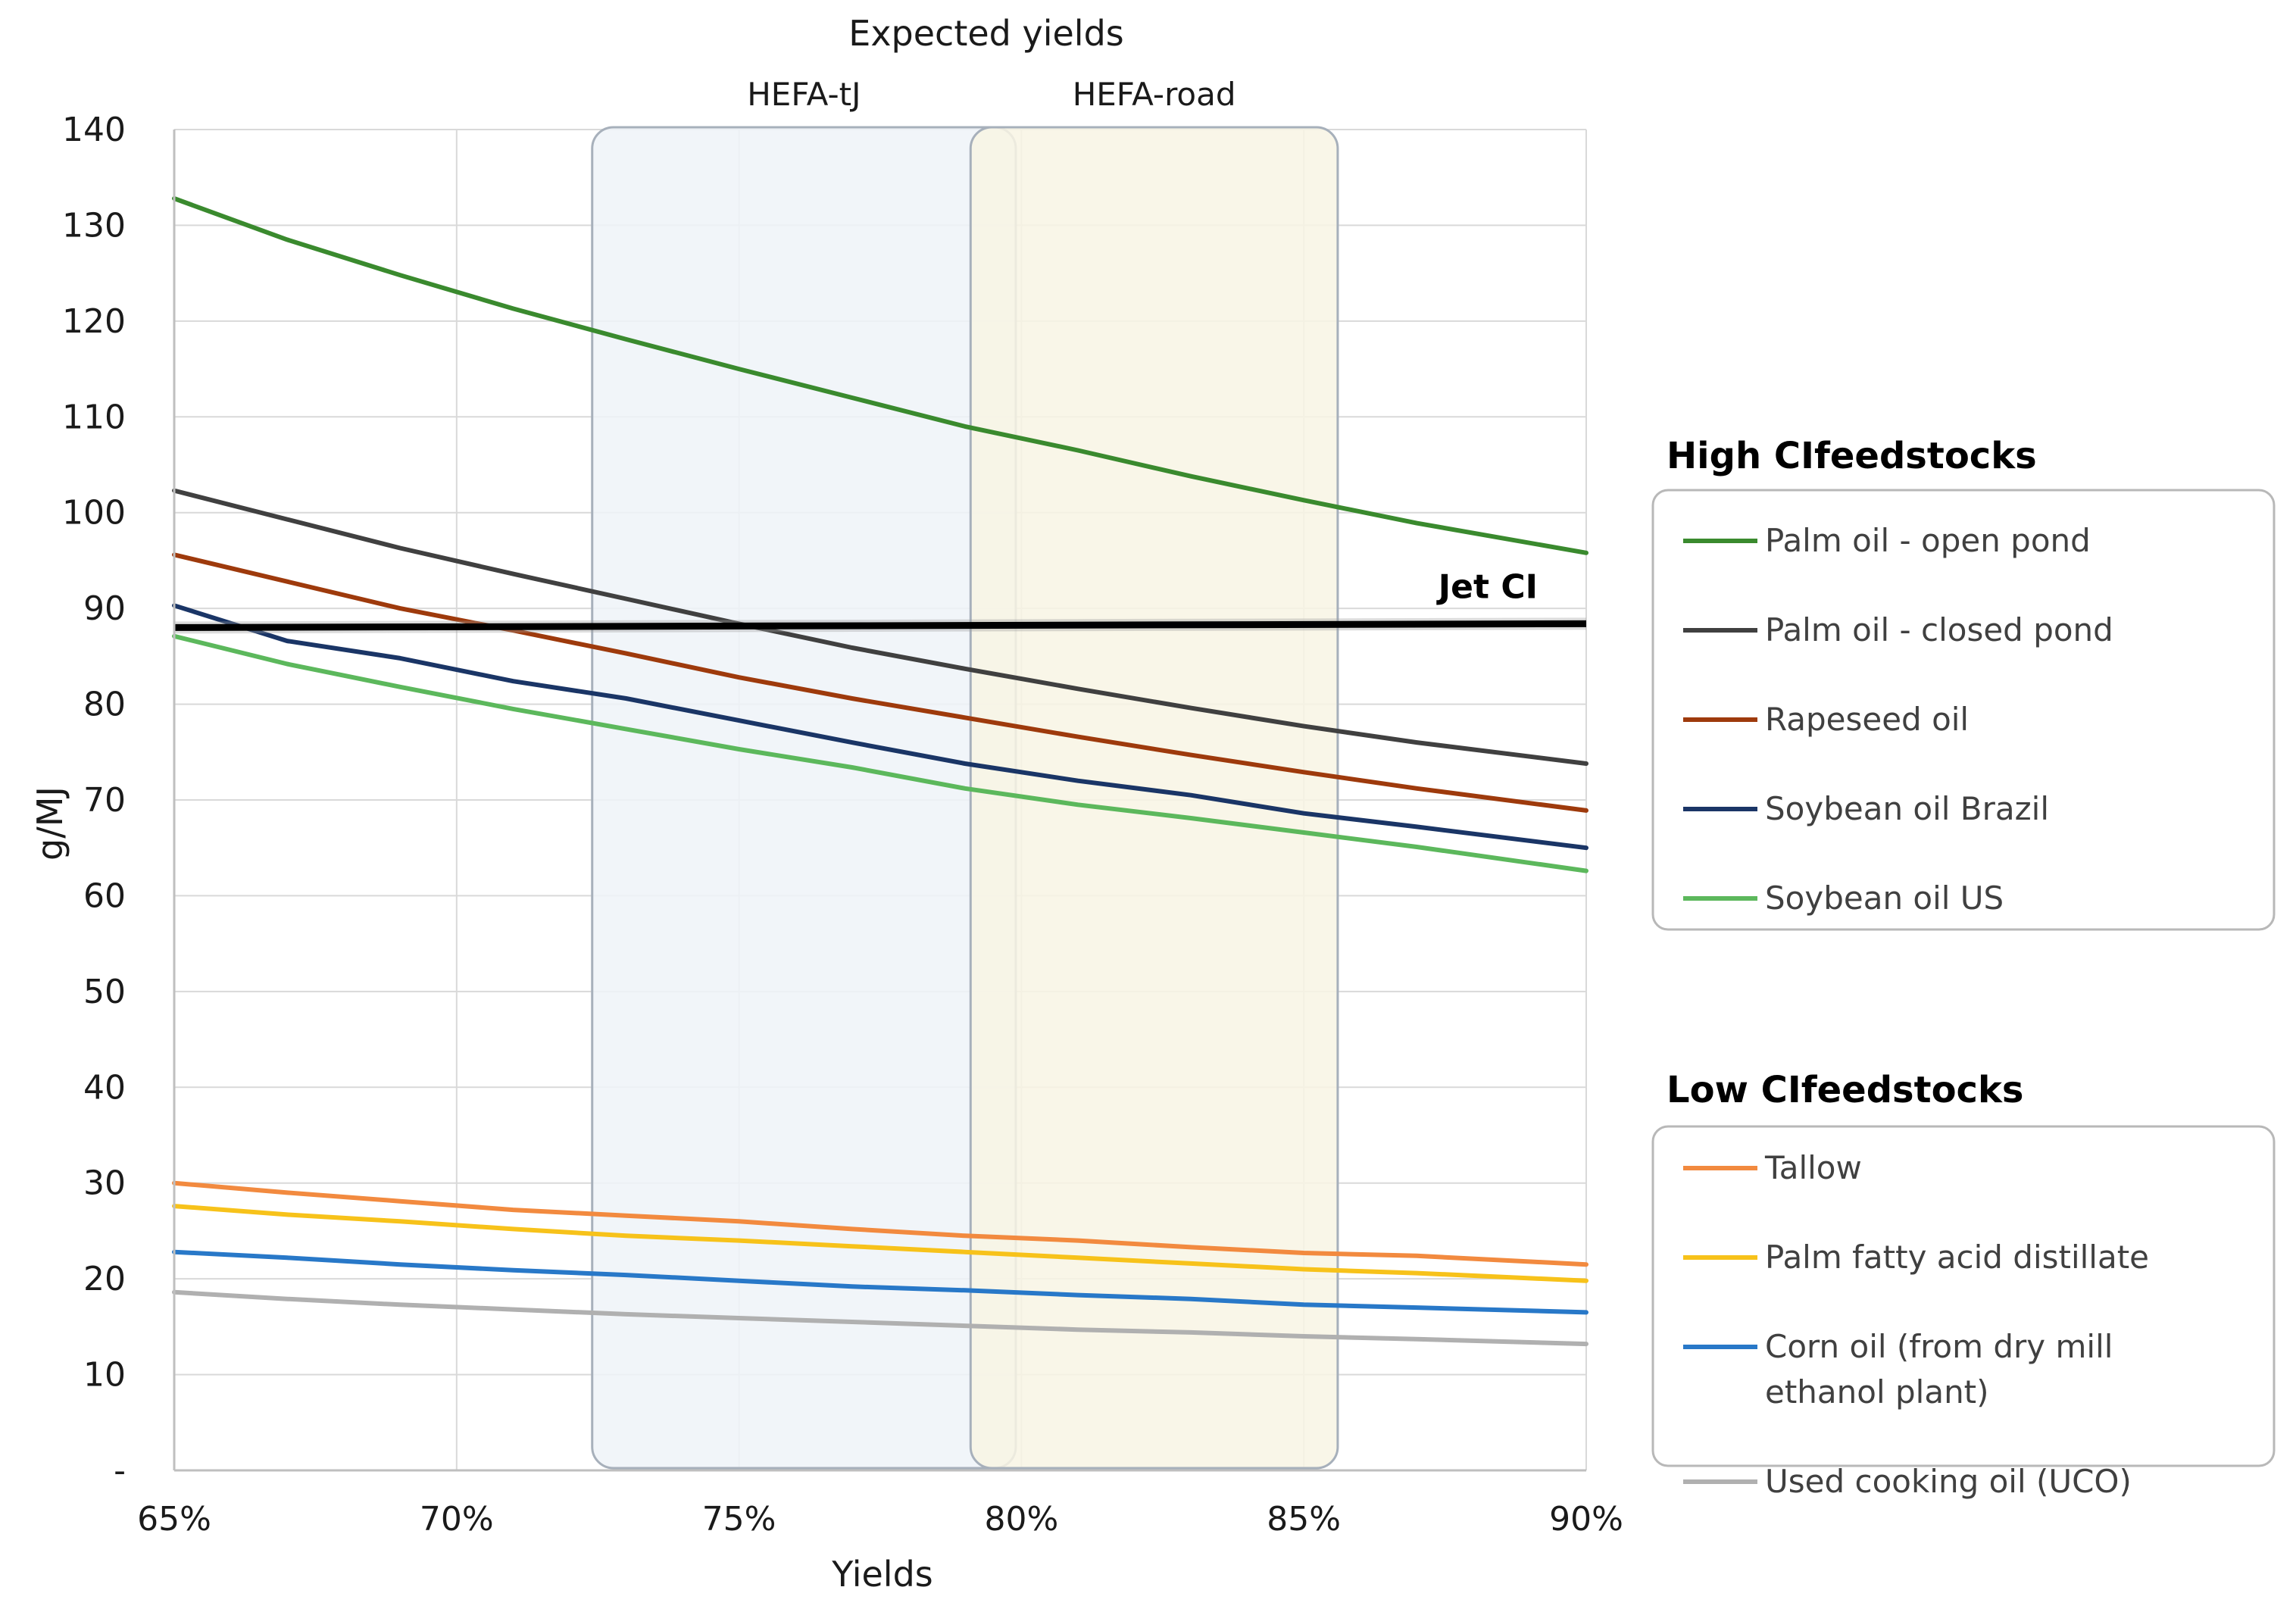 The image size is (2296, 1609). I want to click on y-tick-label: 140, so click(94, 130).